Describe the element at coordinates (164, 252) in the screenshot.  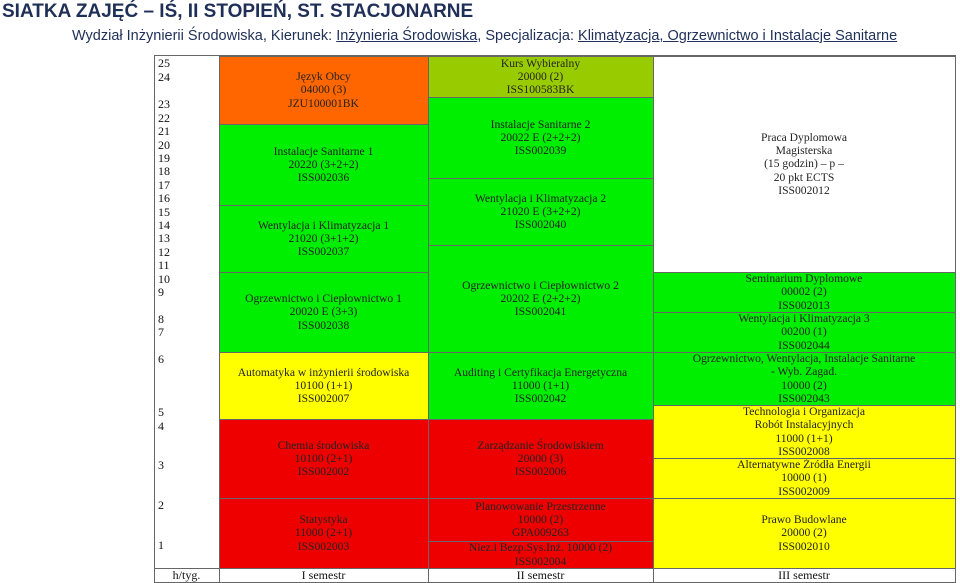
I see `week-number: 12` at that location.